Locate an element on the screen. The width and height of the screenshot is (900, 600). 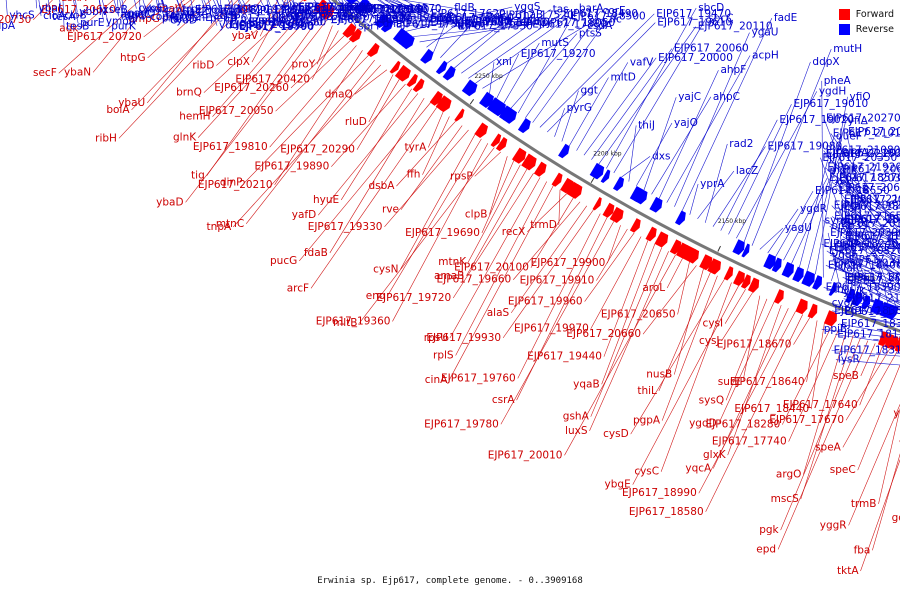
reverse-gene-label: yhjK is located at coordinates (855, 292).